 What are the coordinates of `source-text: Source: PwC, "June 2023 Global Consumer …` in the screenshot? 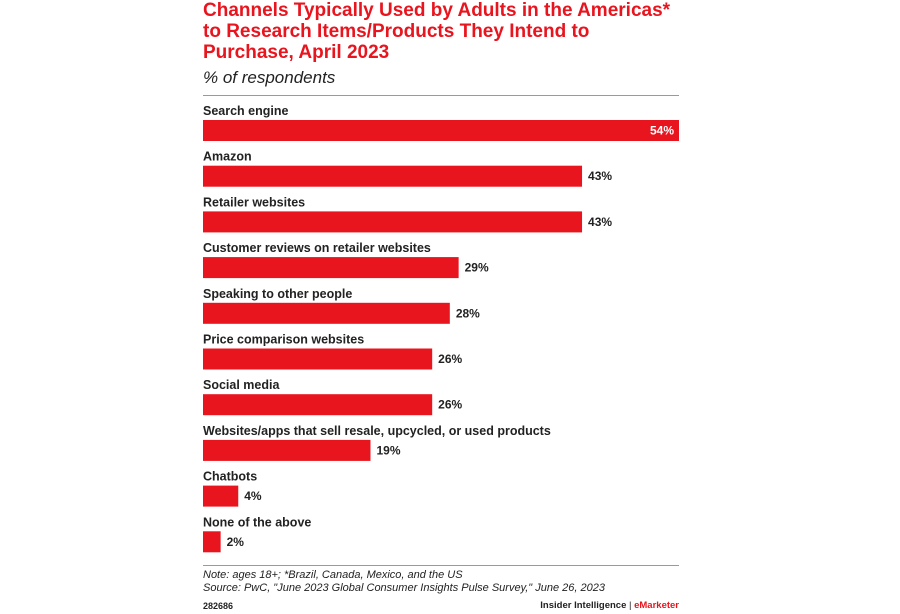 It's located at (404, 588).